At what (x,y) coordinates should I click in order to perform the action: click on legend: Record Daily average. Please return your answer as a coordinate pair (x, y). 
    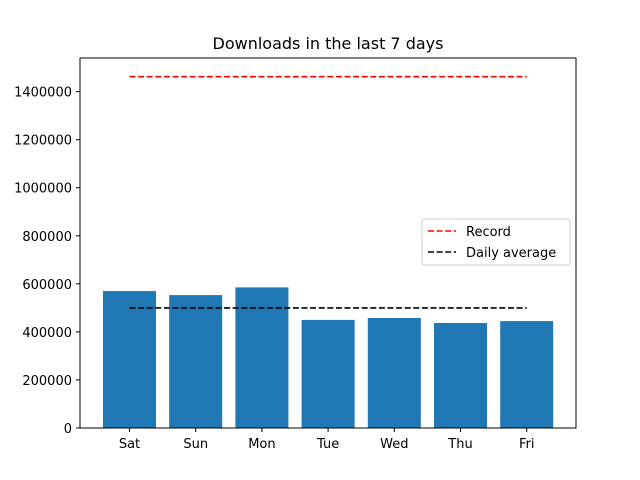
    Looking at the image, I should click on (496, 242).